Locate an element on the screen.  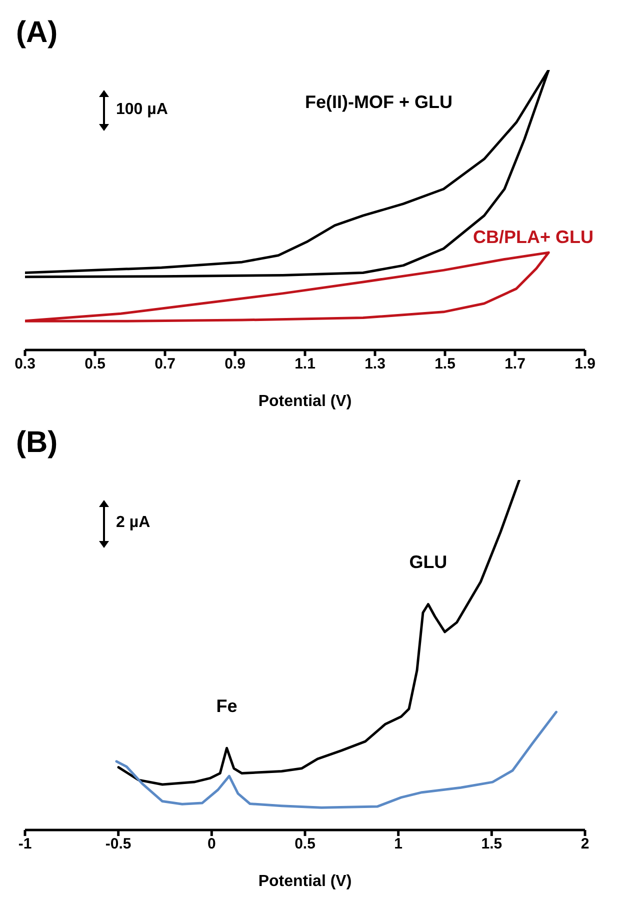
x-tick-label: 0 is located at coordinates (211, 844).